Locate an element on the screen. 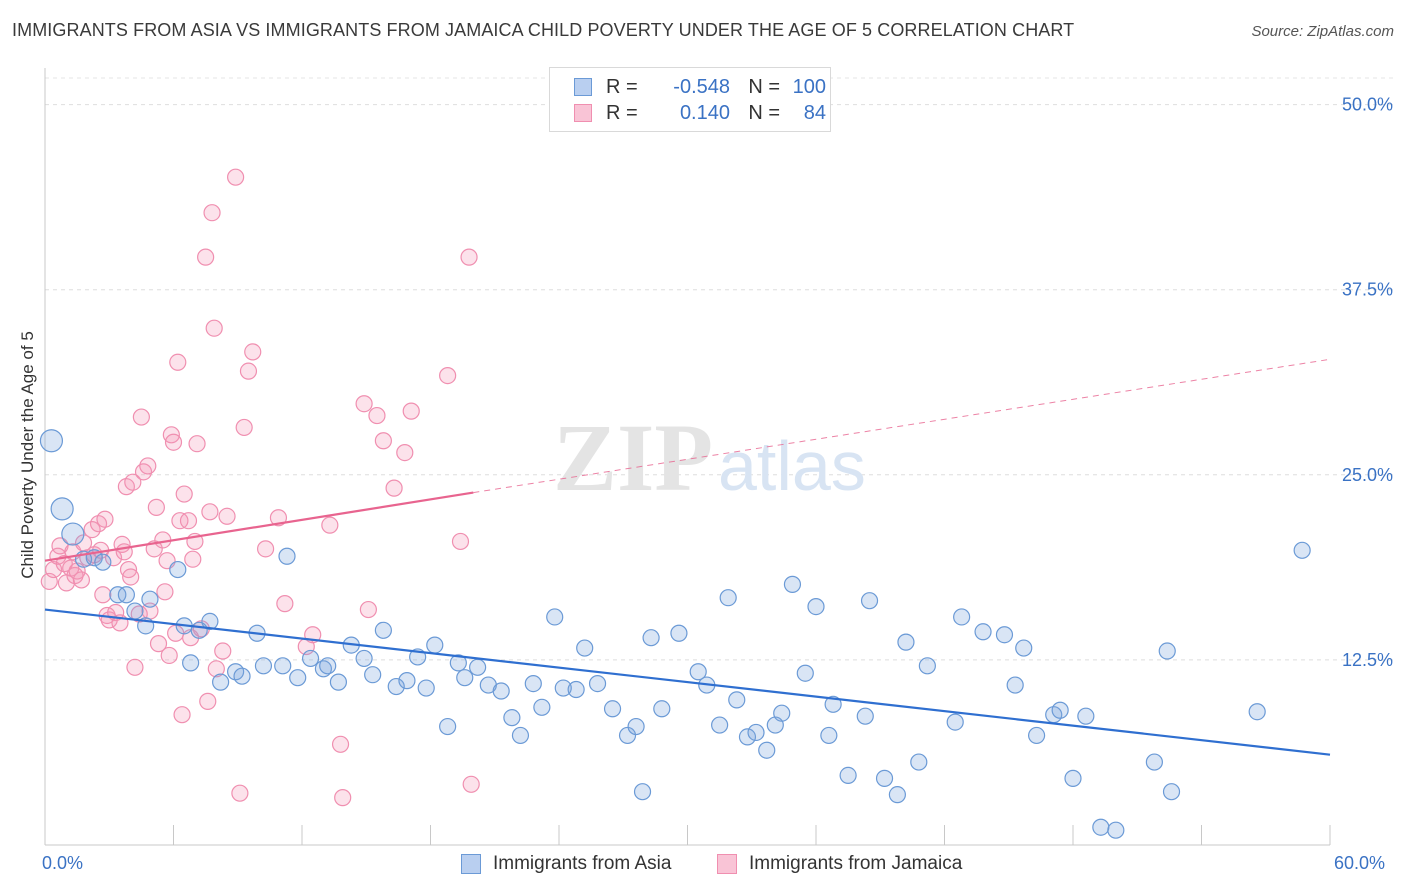  asia-n-value: 100 is located at coordinates (809, 86).